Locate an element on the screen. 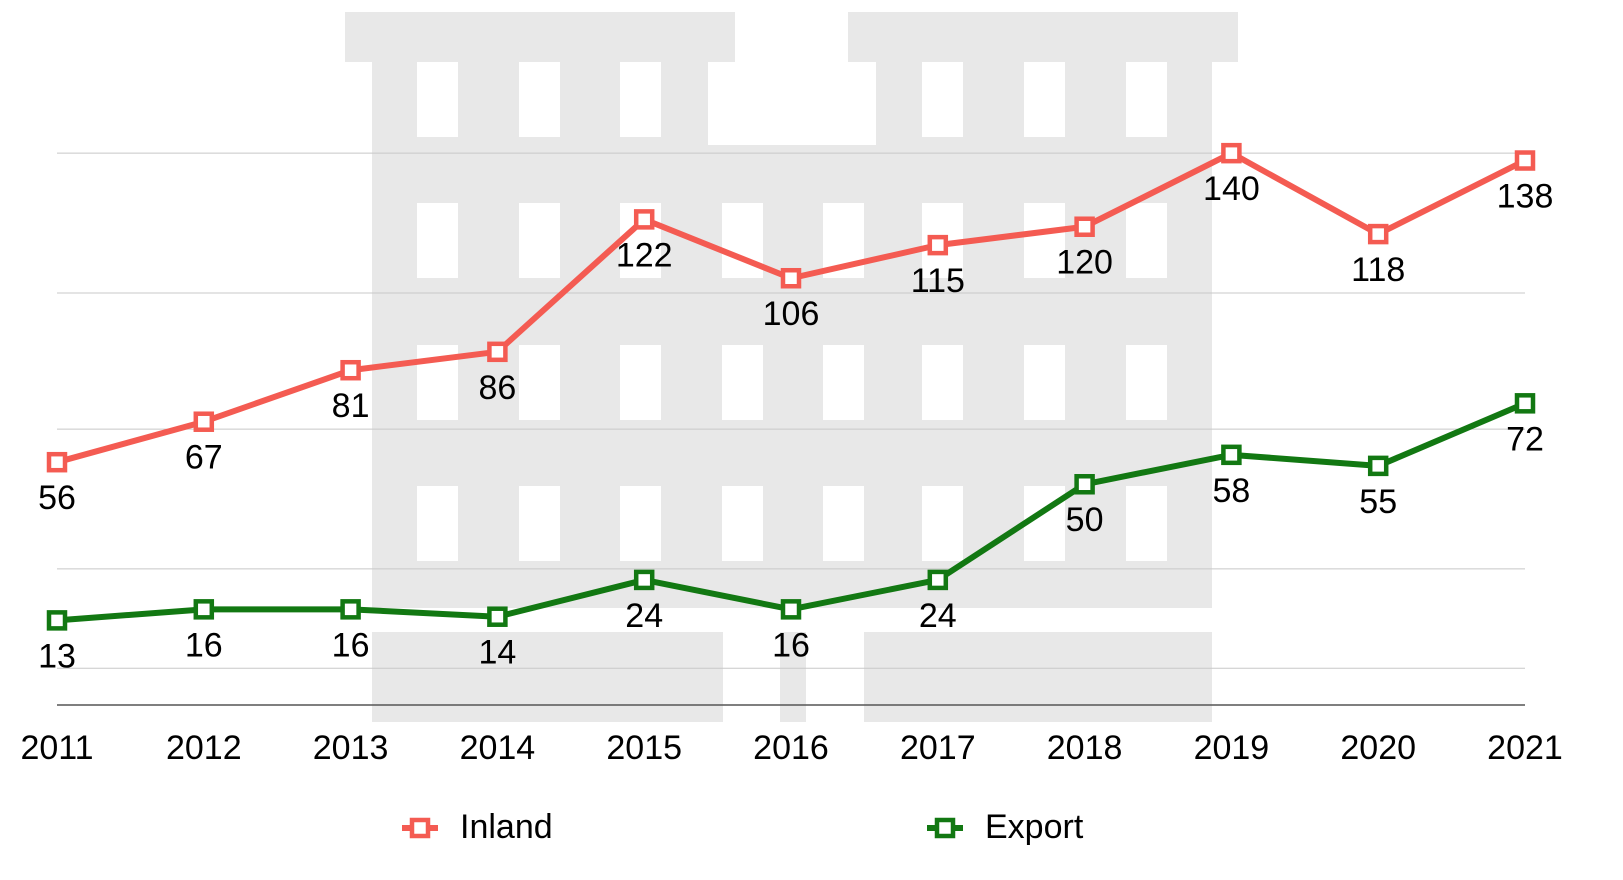 The width and height of the screenshot is (1623, 880). value-label: 13 is located at coordinates (57, 656).